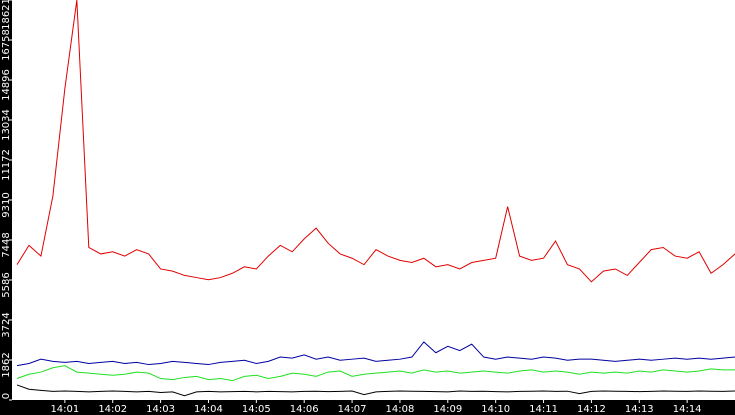 This screenshot has height=415, width=735. Describe the element at coordinates (6, 204) in the screenshot. I see `y-tick-label: 9310` at that location.